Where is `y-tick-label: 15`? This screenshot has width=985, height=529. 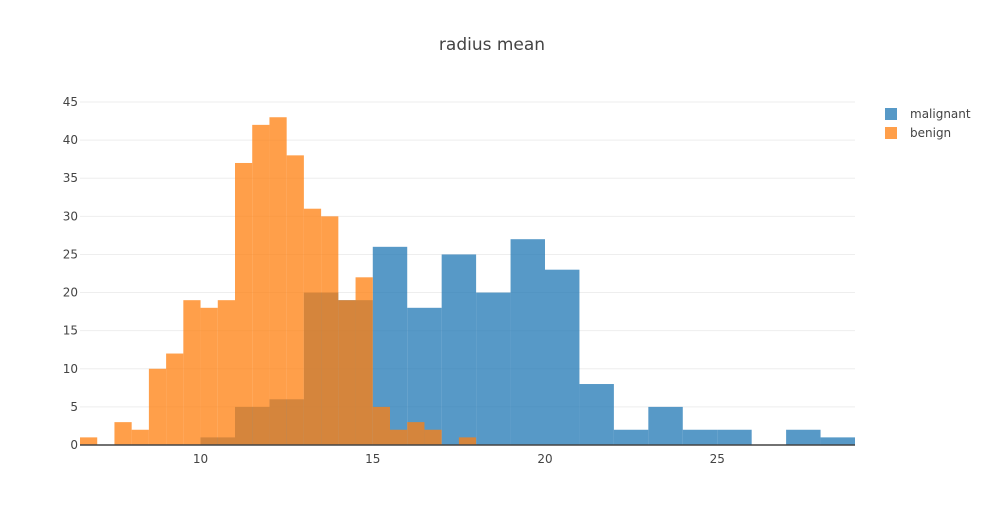
y-tick-label: 15 is located at coordinates (70, 331).